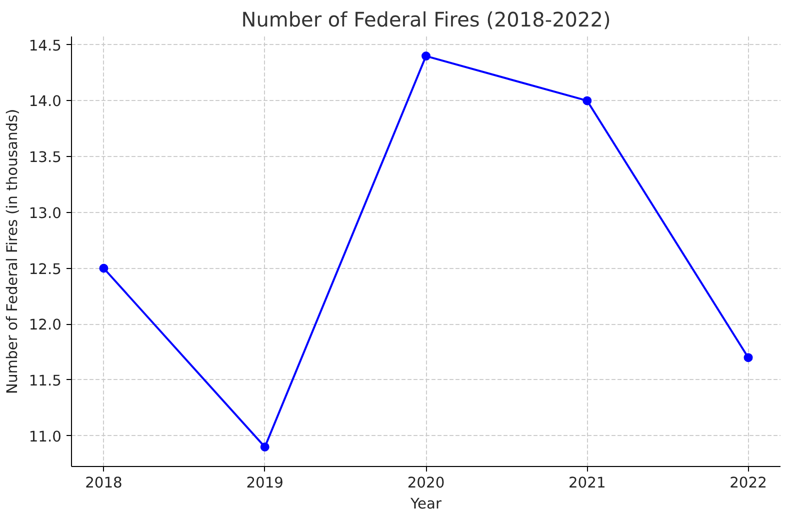  Describe the element at coordinates (748, 483) in the screenshot. I see `x-tick-label: 2022` at that location.